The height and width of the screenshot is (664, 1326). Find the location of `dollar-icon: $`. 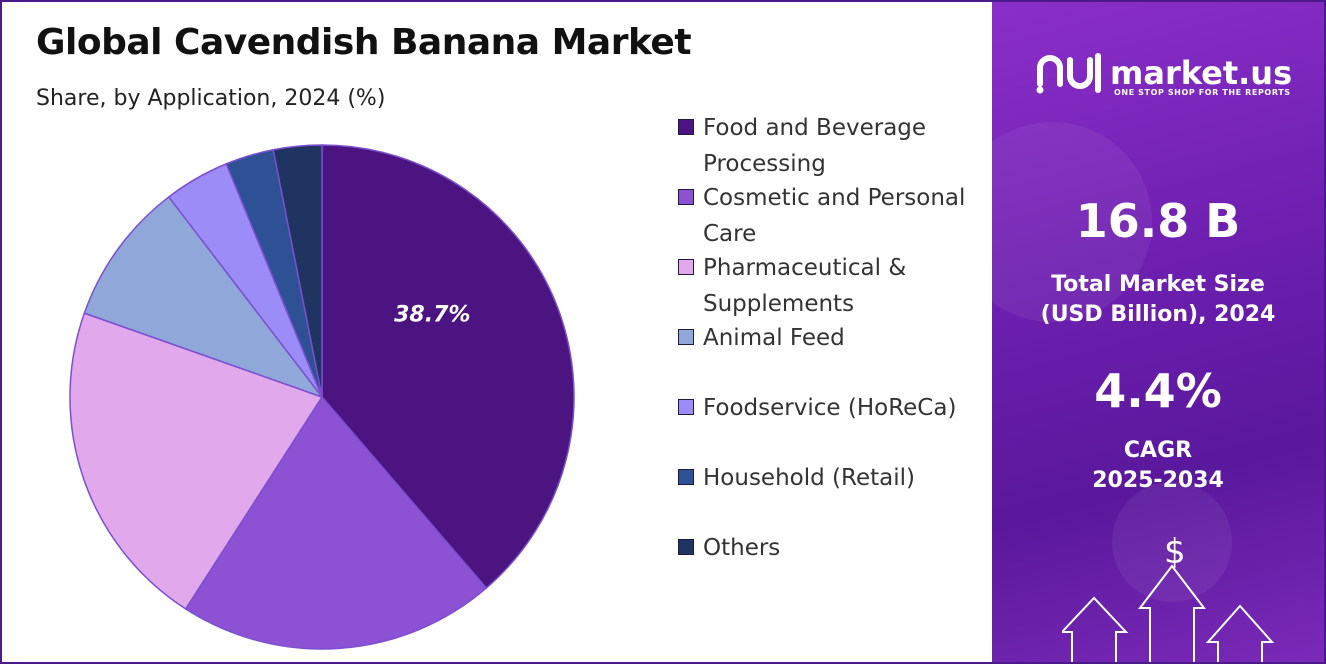

dollar-icon: $ is located at coordinates (1175, 552).